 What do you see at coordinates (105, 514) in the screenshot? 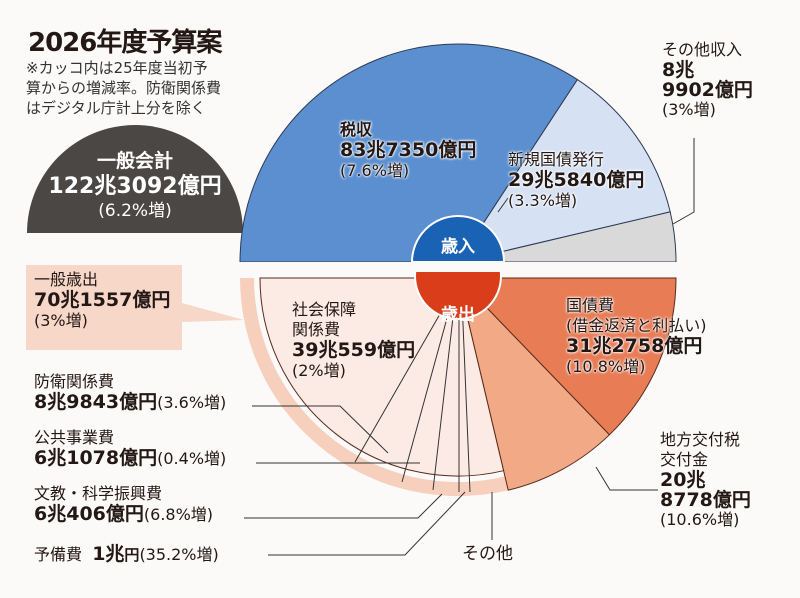
I see `label-amount-oku: 406億円` at bounding box center [105, 514].